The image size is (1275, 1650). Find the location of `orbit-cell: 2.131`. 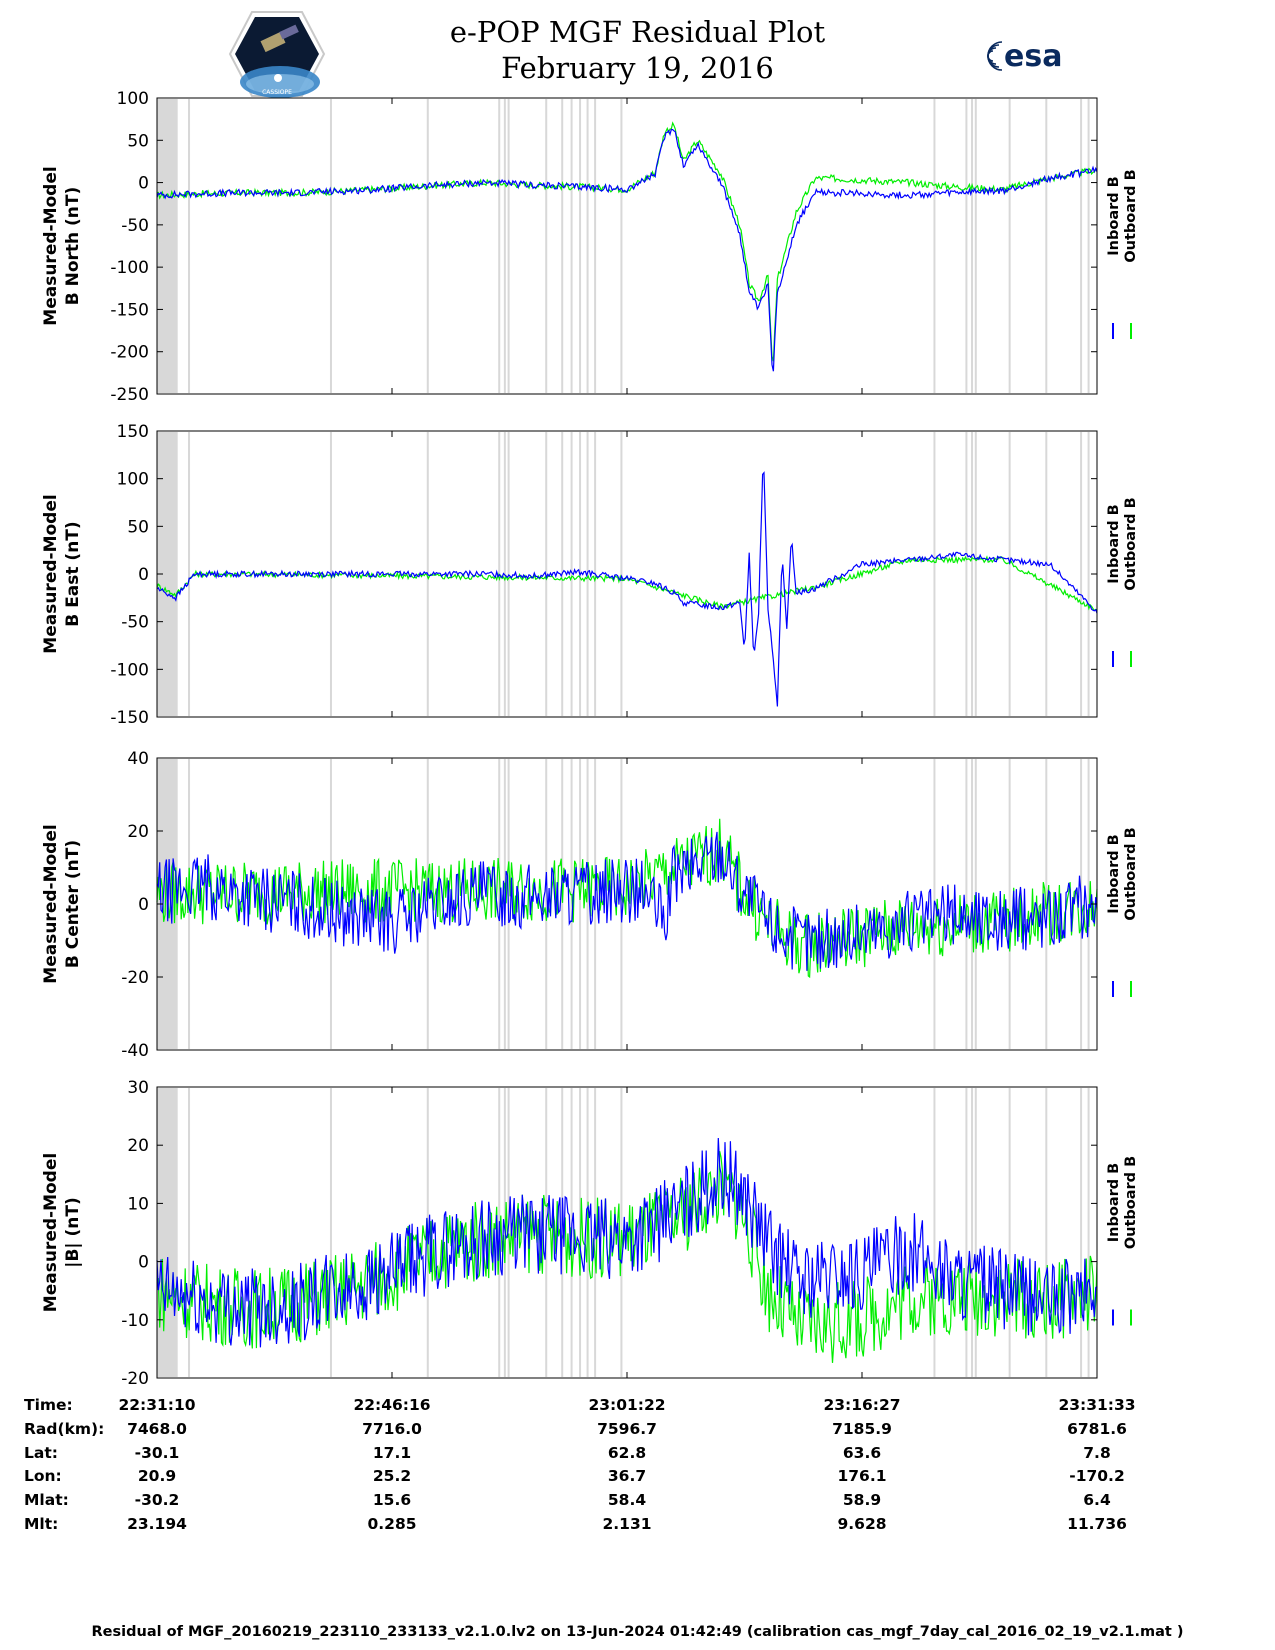

orbit-cell: 2.131 is located at coordinates (627, 1524).